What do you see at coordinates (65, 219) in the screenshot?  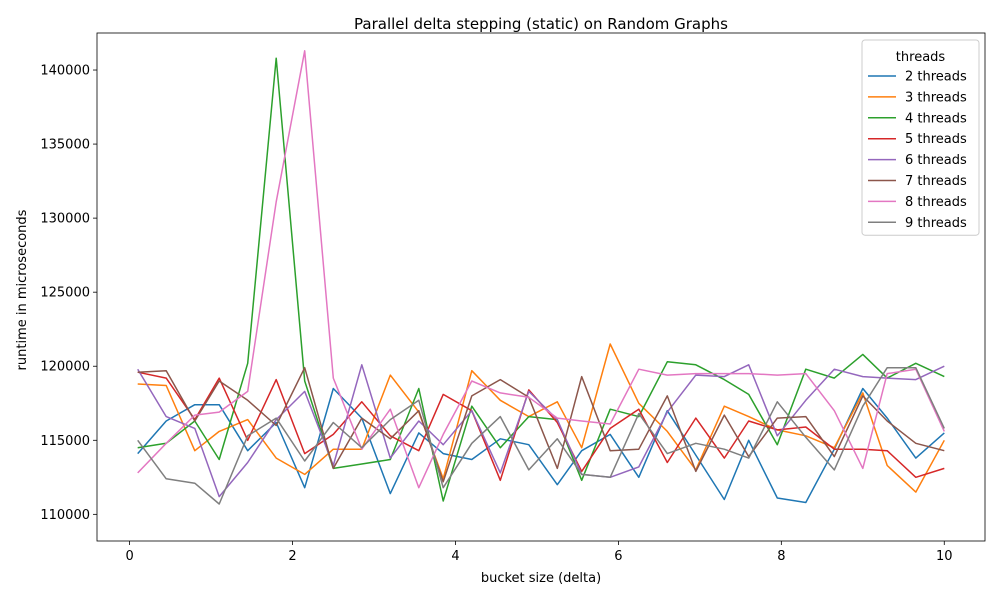 I see `y-tick-label: 130000` at bounding box center [65, 219].